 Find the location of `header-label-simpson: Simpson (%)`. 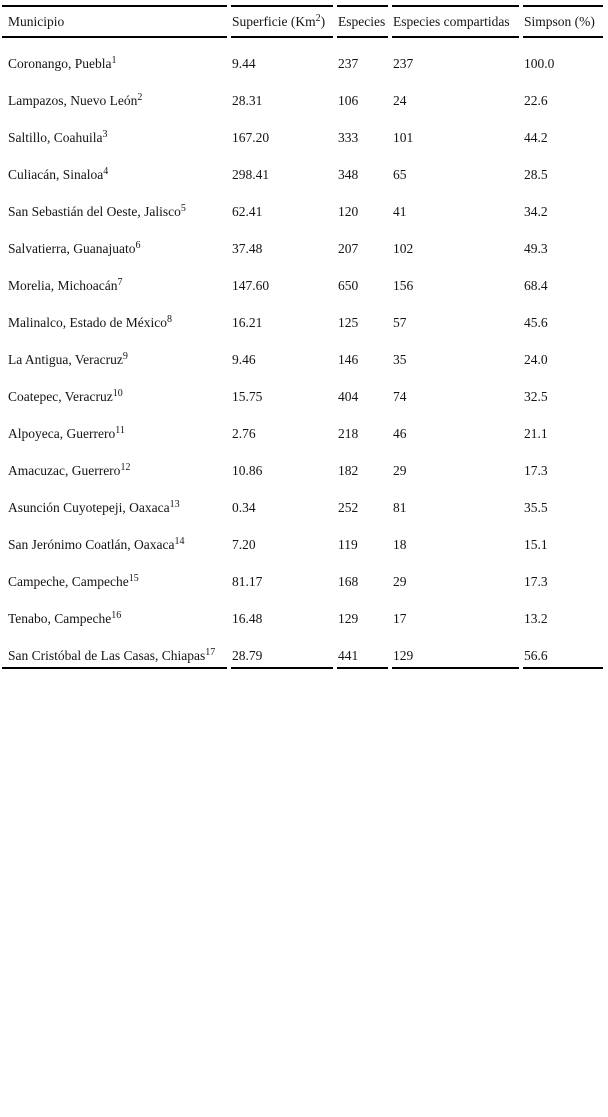

header-label-simpson: Simpson (%) is located at coordinates (559, 21).